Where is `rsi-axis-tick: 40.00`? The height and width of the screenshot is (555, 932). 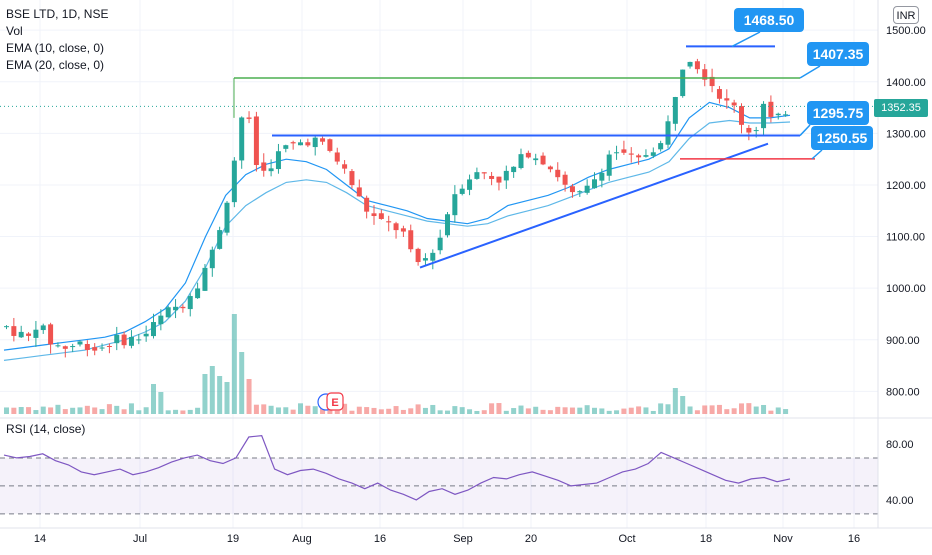 rsi-axis-tick: 40.00 is located at coordinates (900, 501).